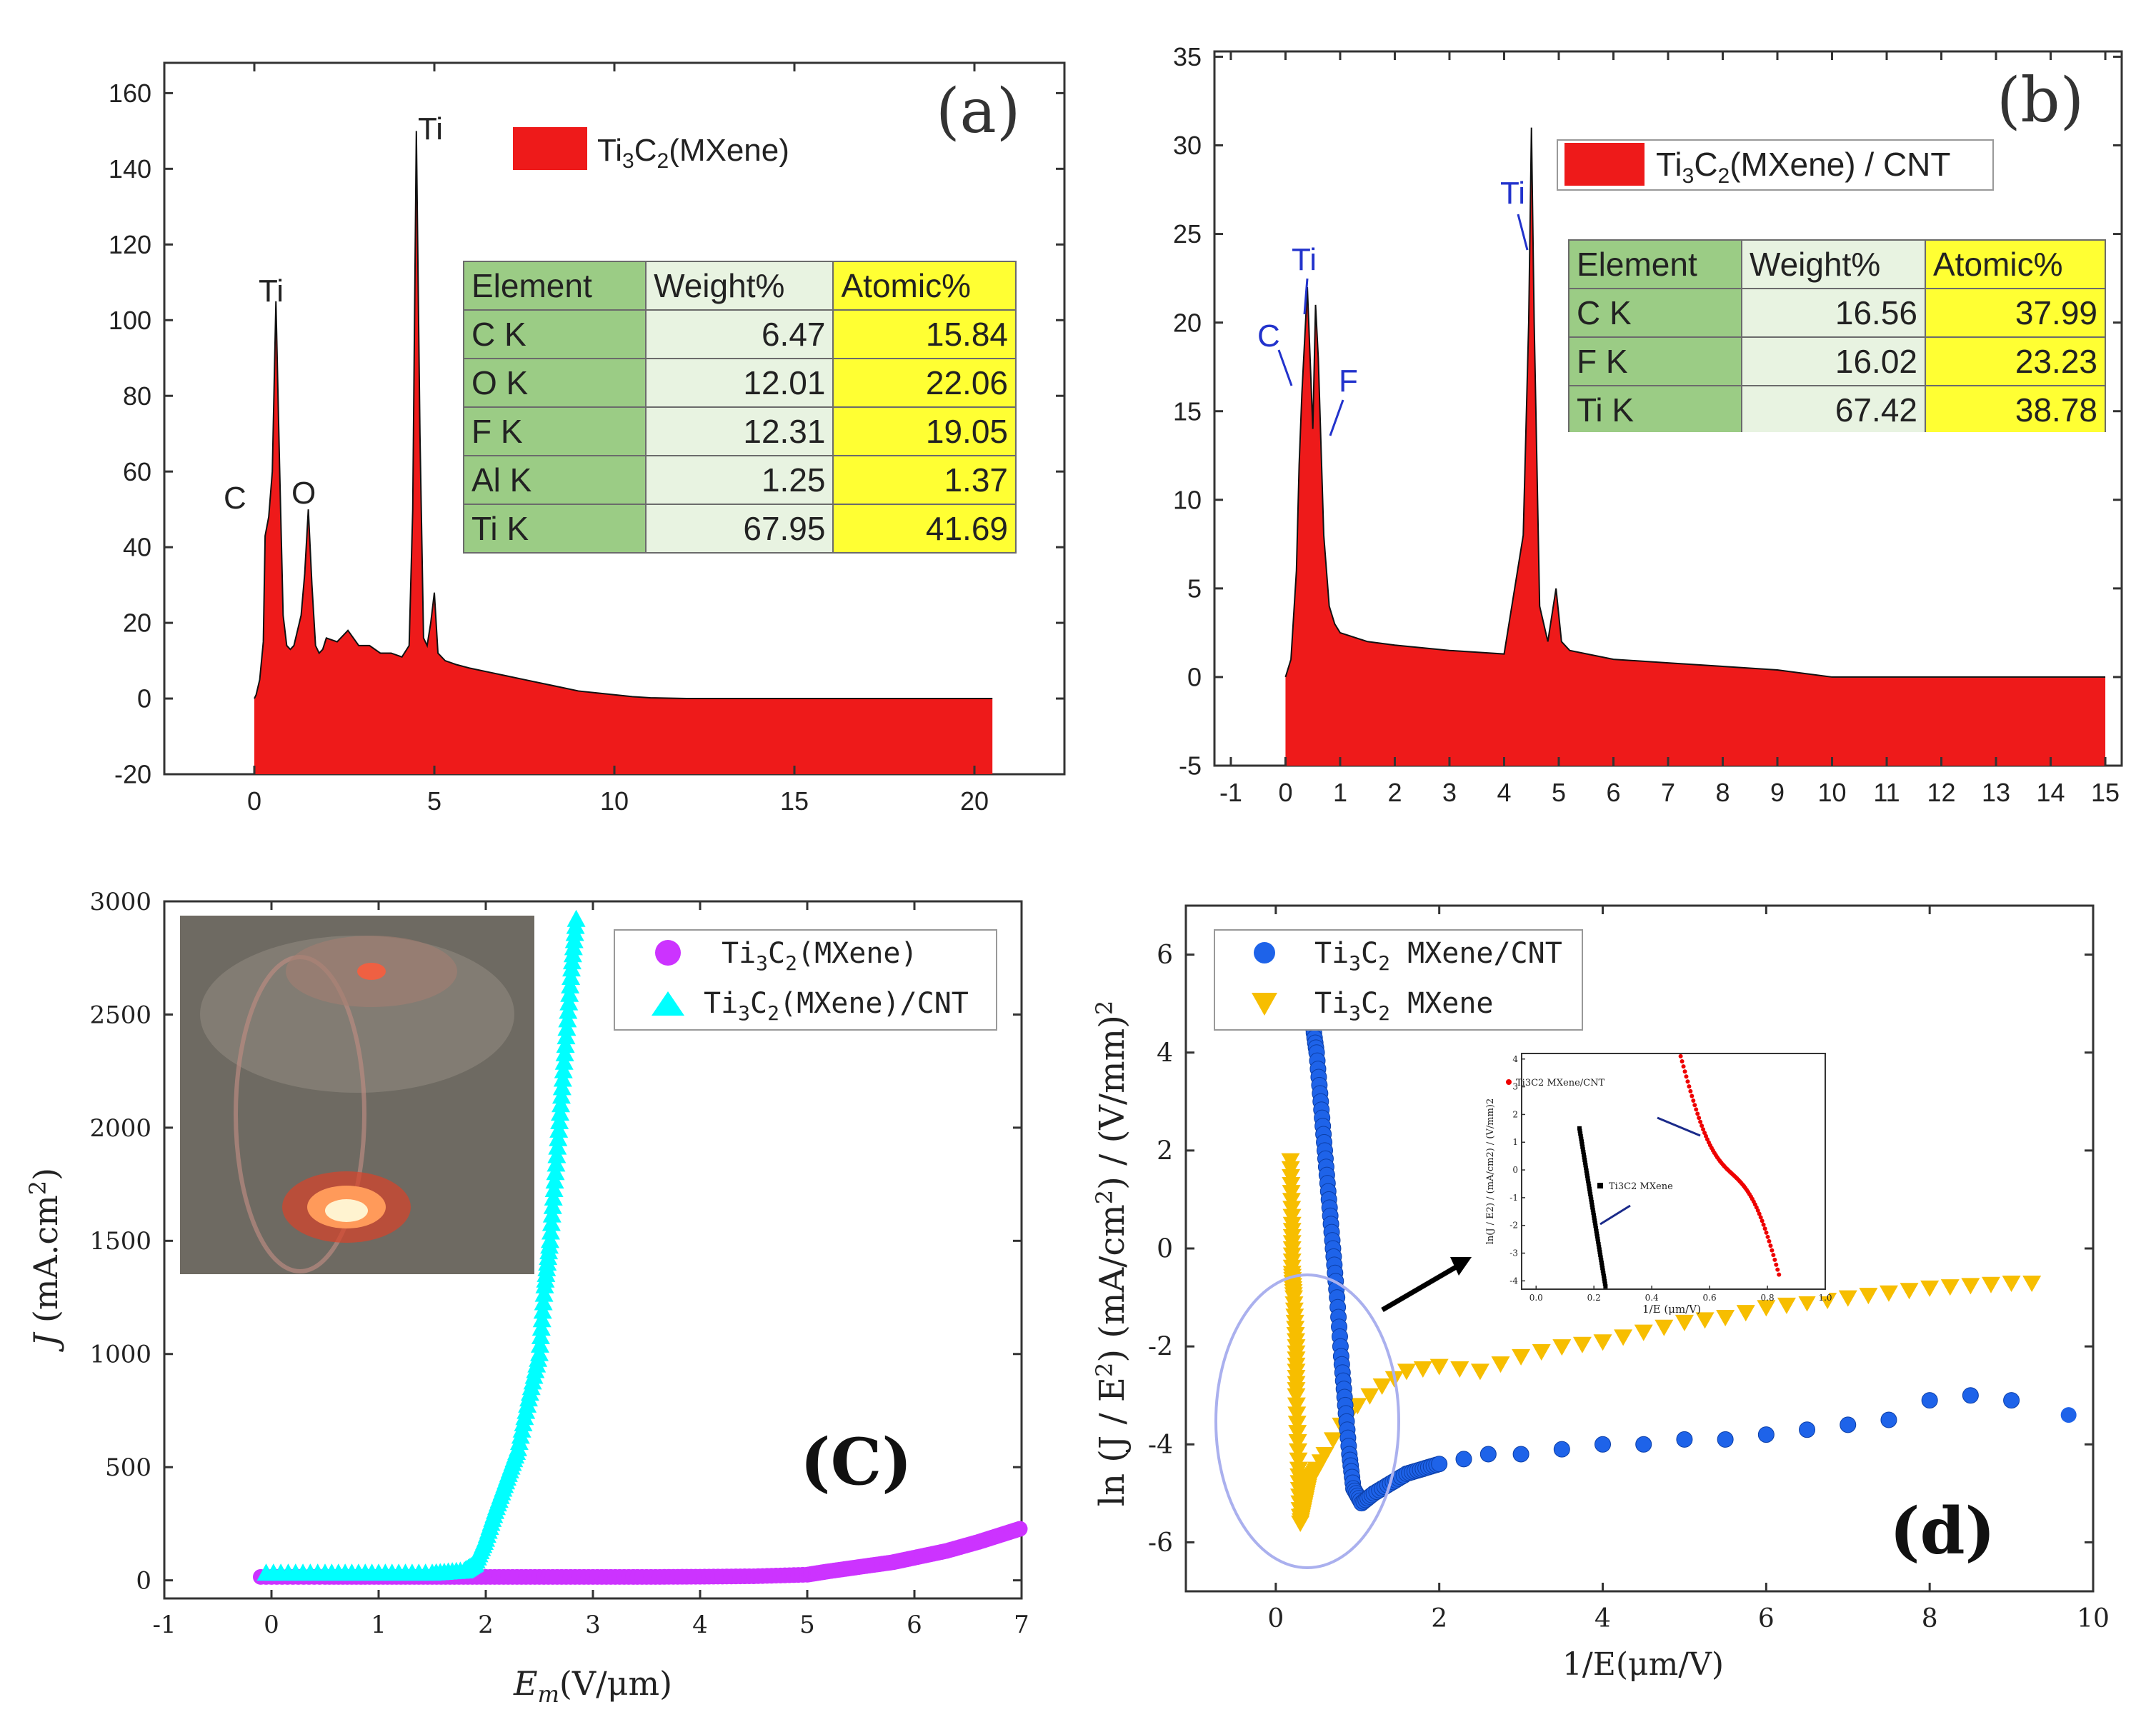 The height and width of the screenshot is (1727, 2156). What do you see at coordinates (592, 1686) in the screenshot?
I see `panel-c-xlabel: Em(V/μm)` at bounding box center [592, 1686].